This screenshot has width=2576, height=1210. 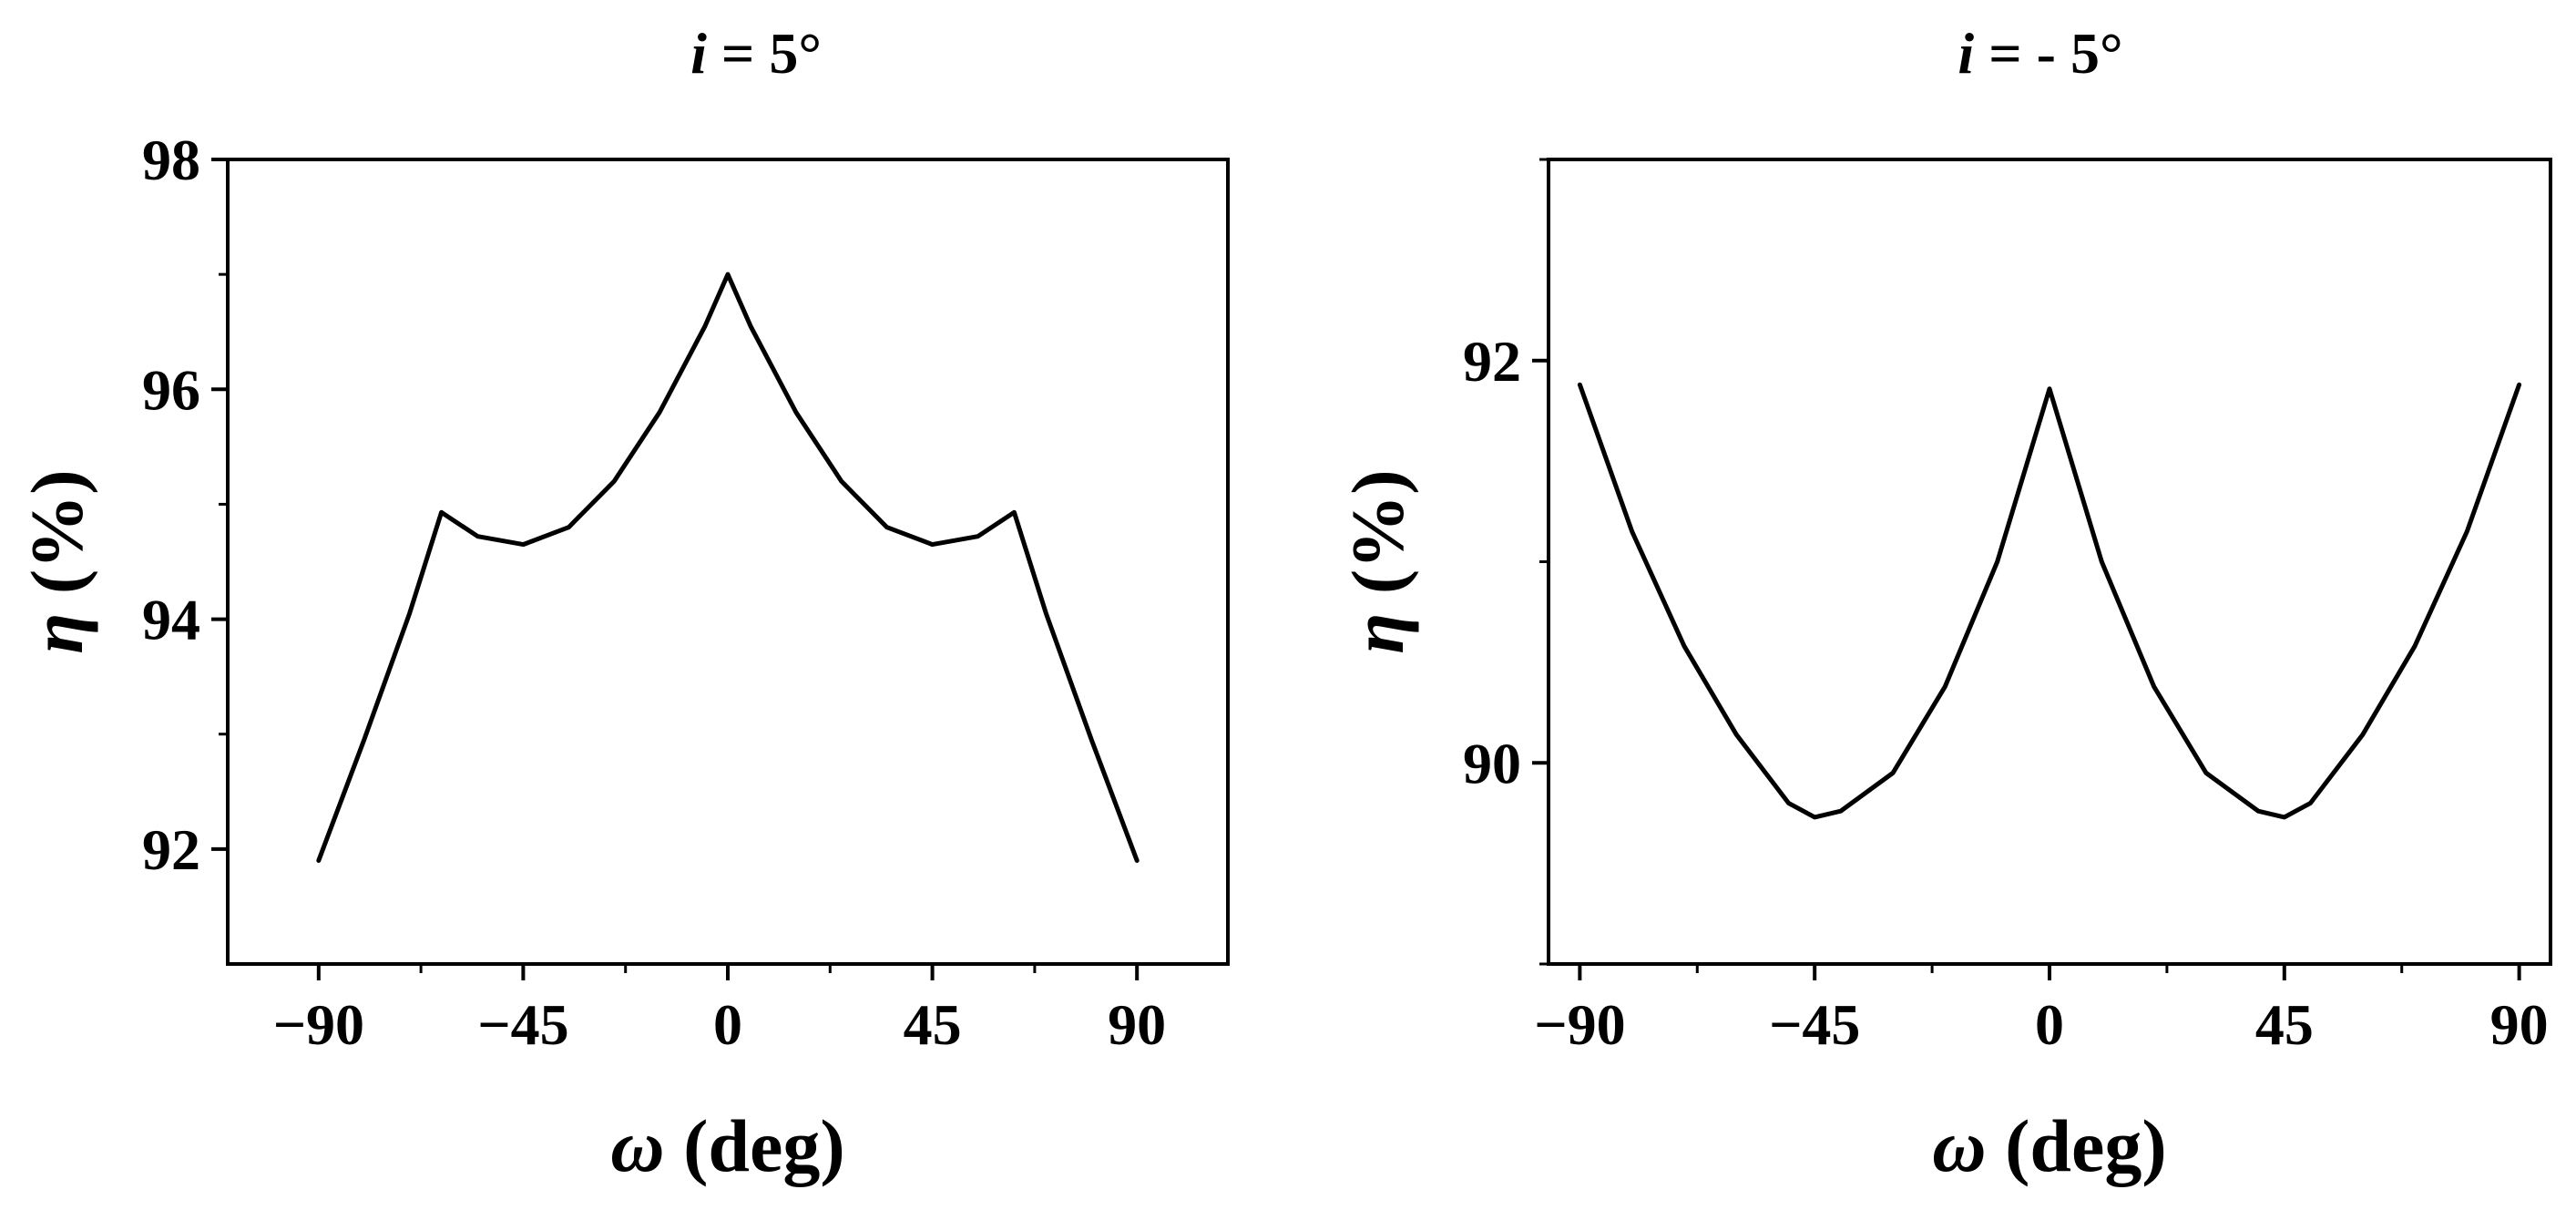 What do you see at coordinates (171, 389) in the screenshot?
I see `y-tick-label: 96` at bounding box center [171, 389].